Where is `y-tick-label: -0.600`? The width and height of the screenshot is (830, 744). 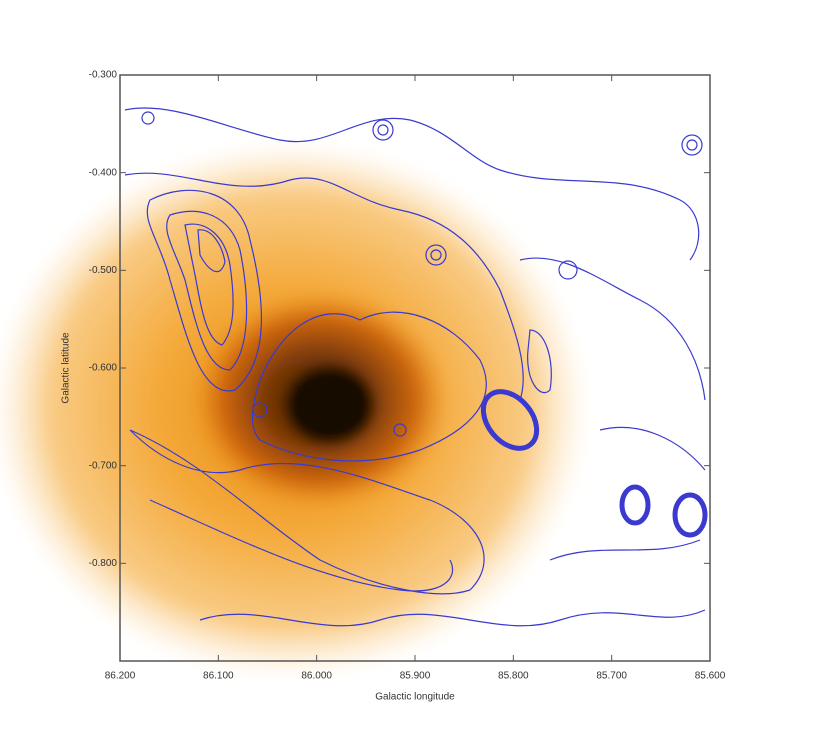
y-tick-label: -0.600 is located at coordinates (103, 368).